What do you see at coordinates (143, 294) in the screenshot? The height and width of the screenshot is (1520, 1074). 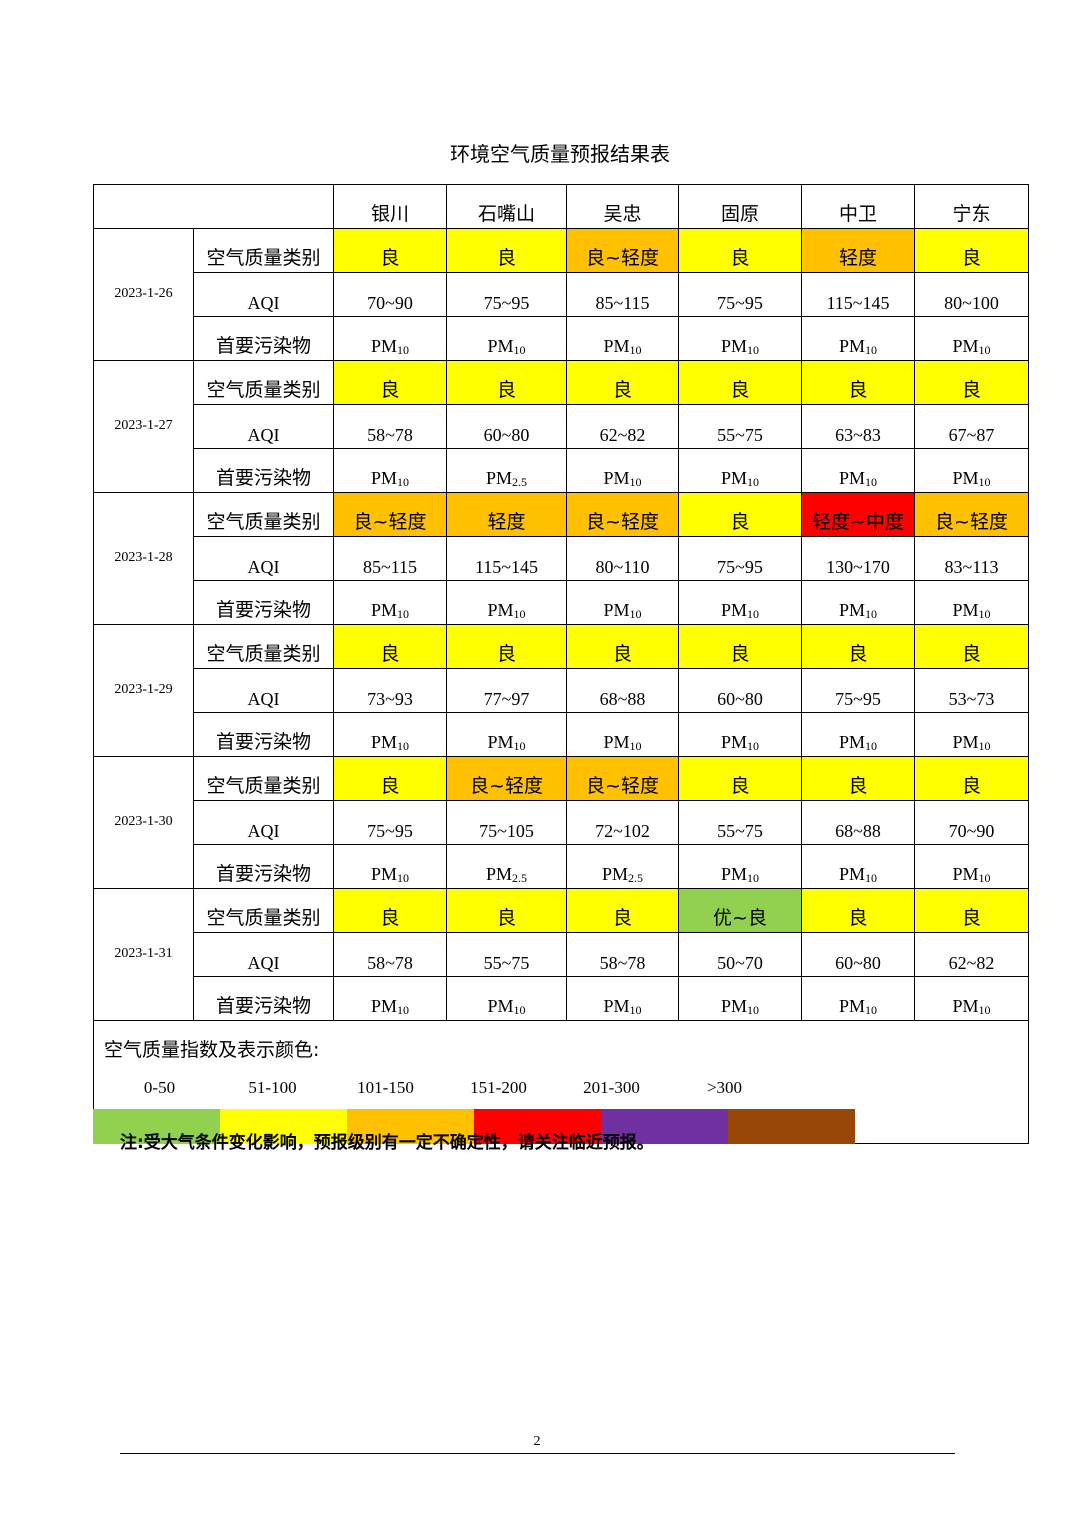 I see `date-cell: 2023-1-26` at bounding box center [143, 294].